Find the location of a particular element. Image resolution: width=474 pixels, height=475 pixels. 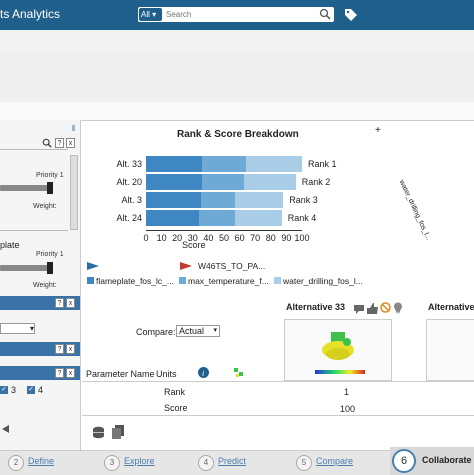

rank-label: Rank 2 is located at coordinates (316, 182).